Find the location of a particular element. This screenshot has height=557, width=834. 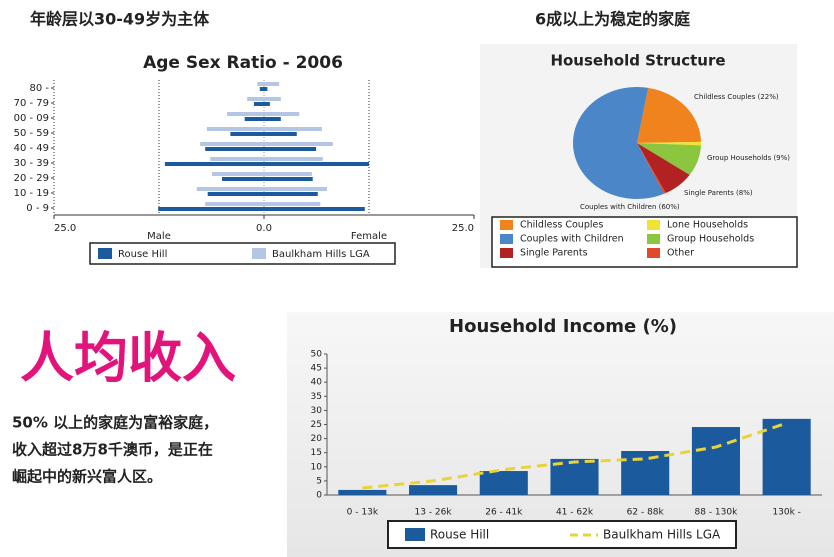

legend-label: Childless Couples is located at coordinates (561, 225).